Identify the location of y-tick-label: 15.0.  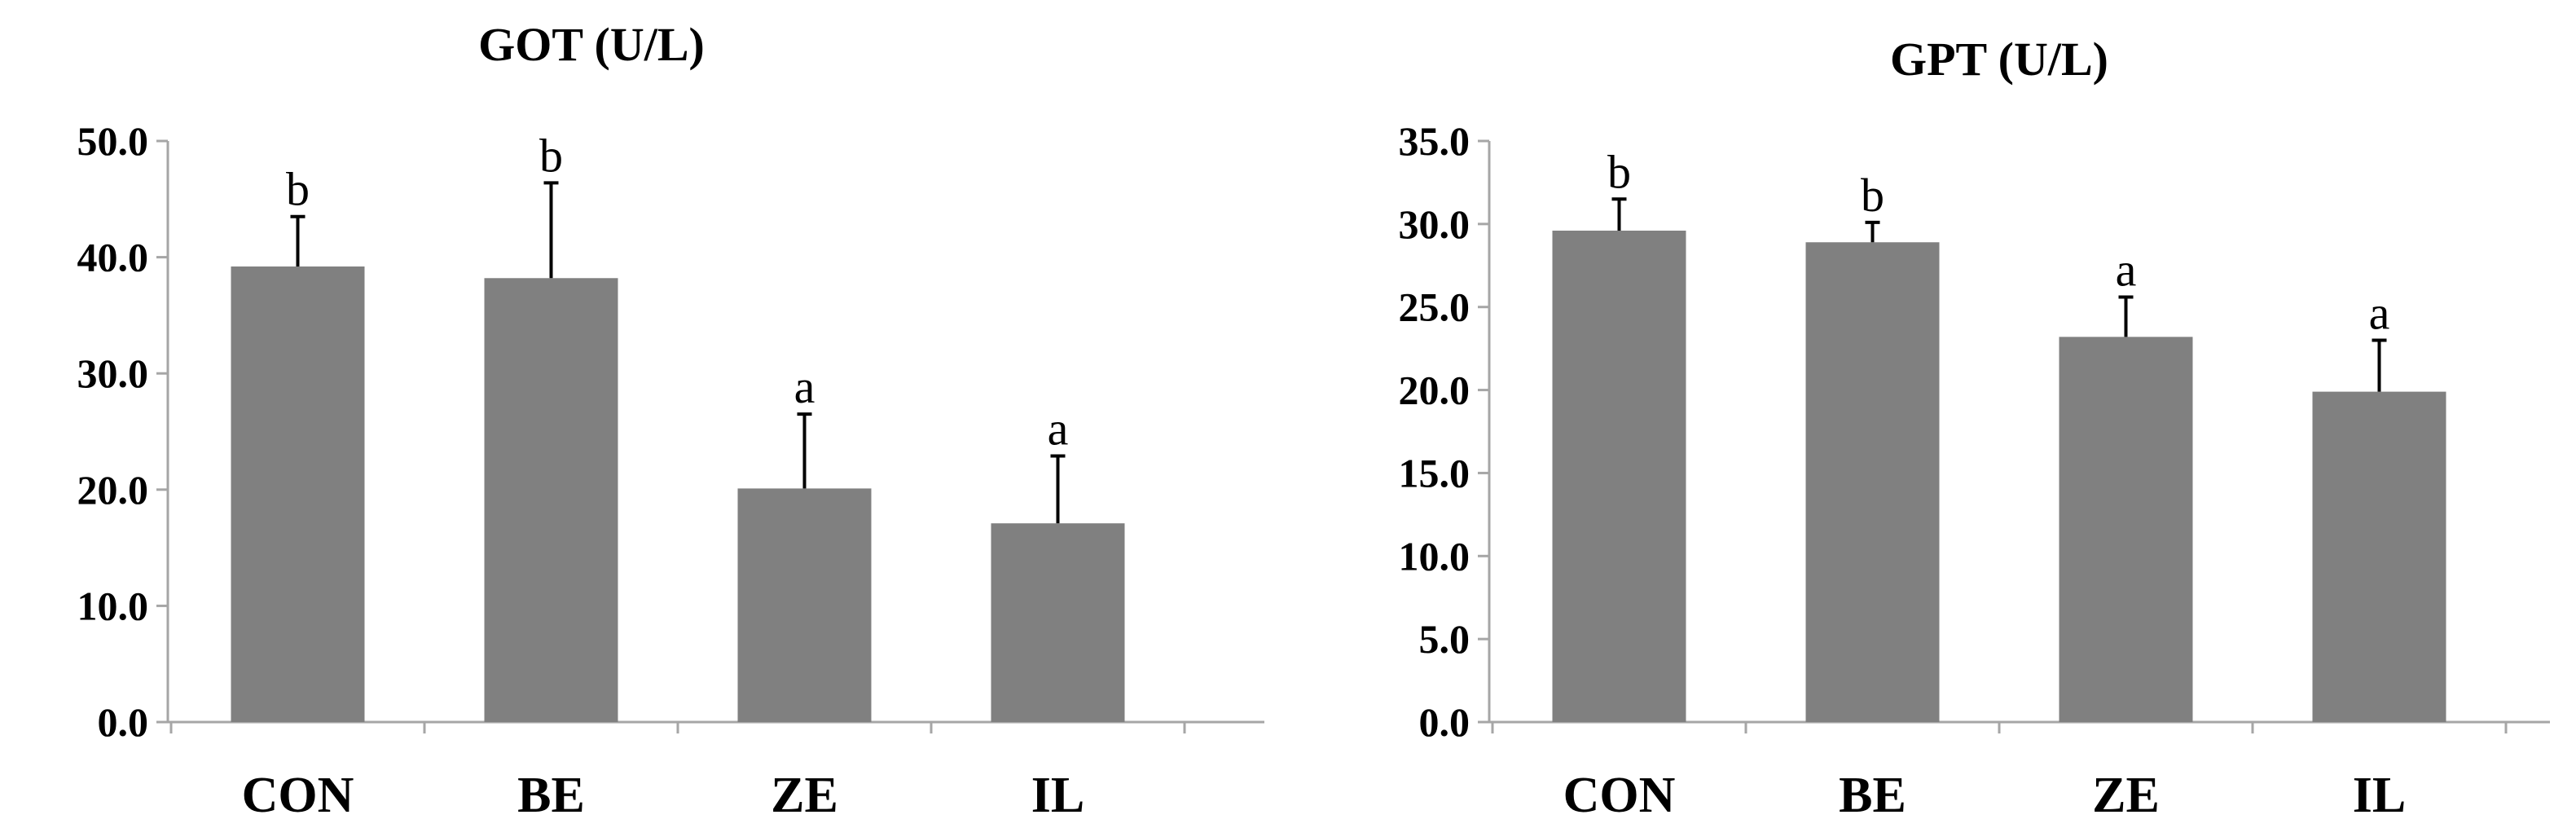
(1434, 472).